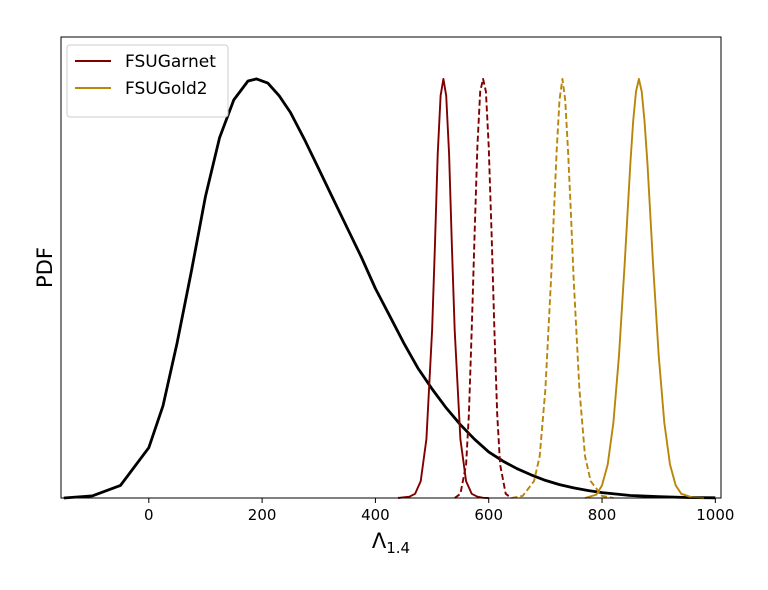 The height and width of the screenshot is (590, 768). Describe the element at coordinates (262, 515) in the screenshot. I see `x-tick-label: 200` at that location.